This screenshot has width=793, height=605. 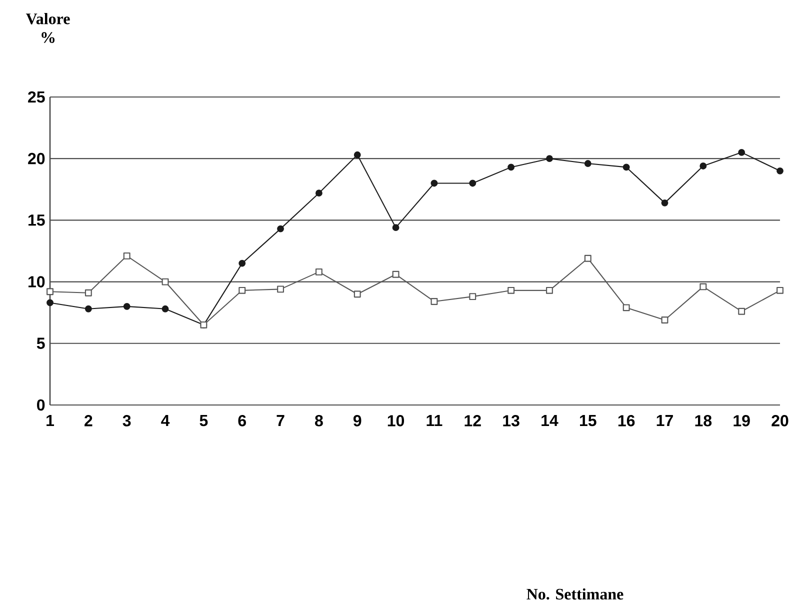 What do you see at coordinates (550, 420) in the screenshot?
I see `x-tick-label: 14` at bounding box center [550, 420].